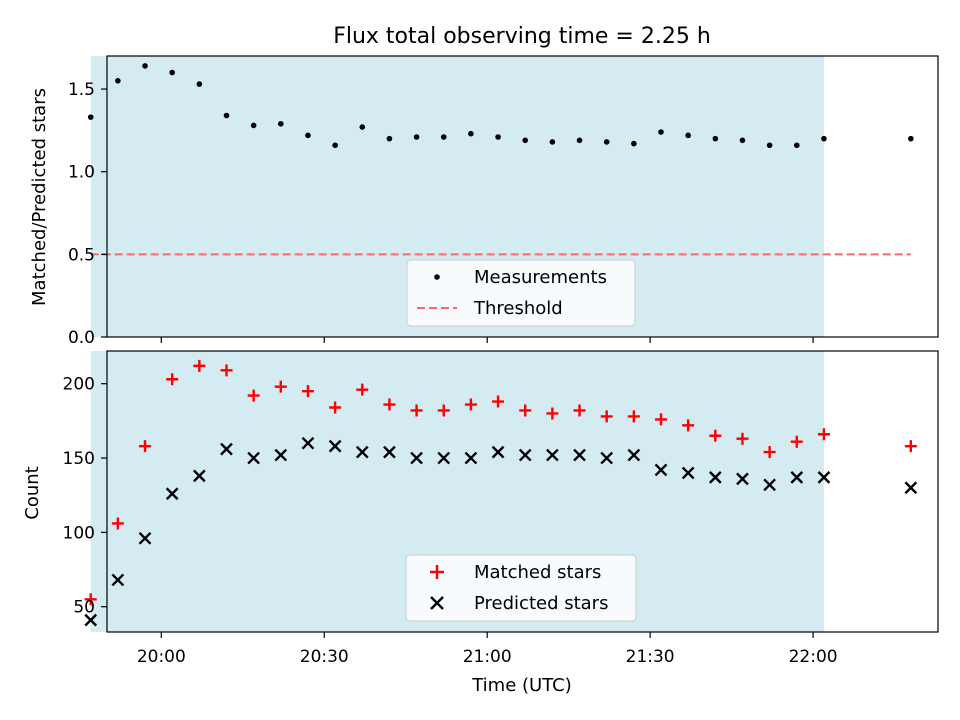  I want to click on ratio-y-ticks: 0.0 0.5 1.0 1.5, so click(87, 214).